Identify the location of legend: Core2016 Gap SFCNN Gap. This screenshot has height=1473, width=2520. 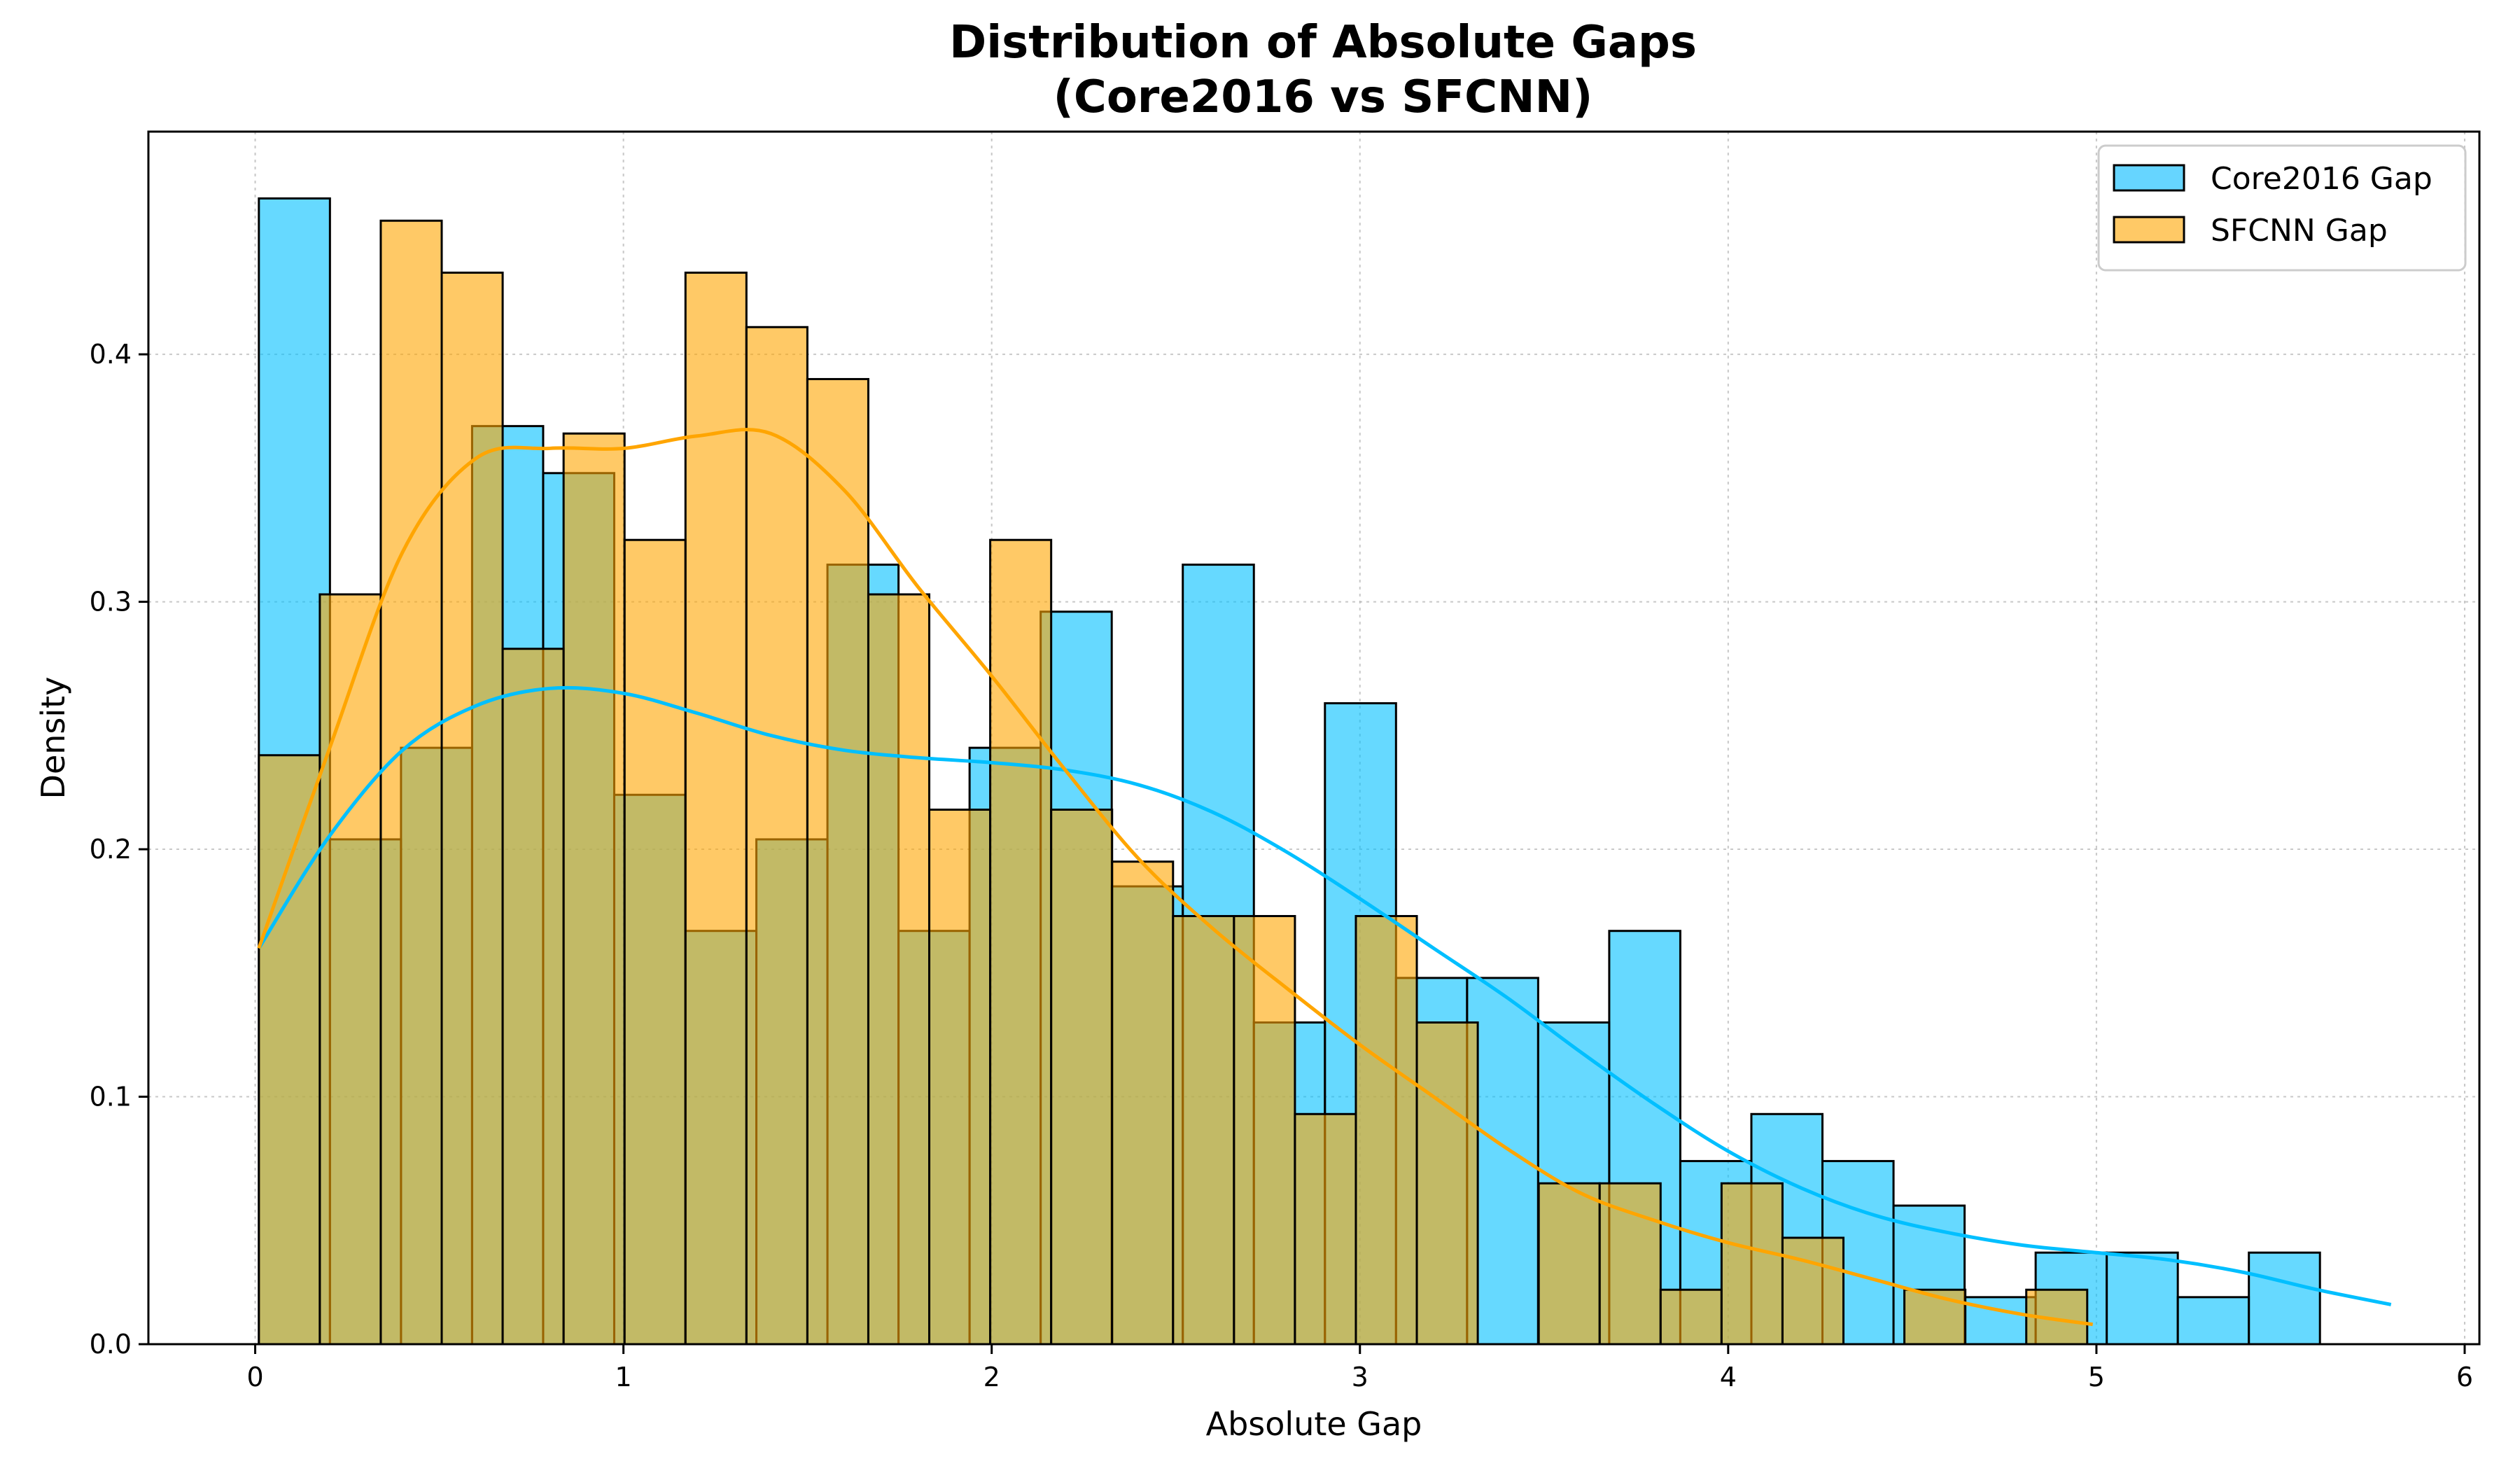
(2282, 208).